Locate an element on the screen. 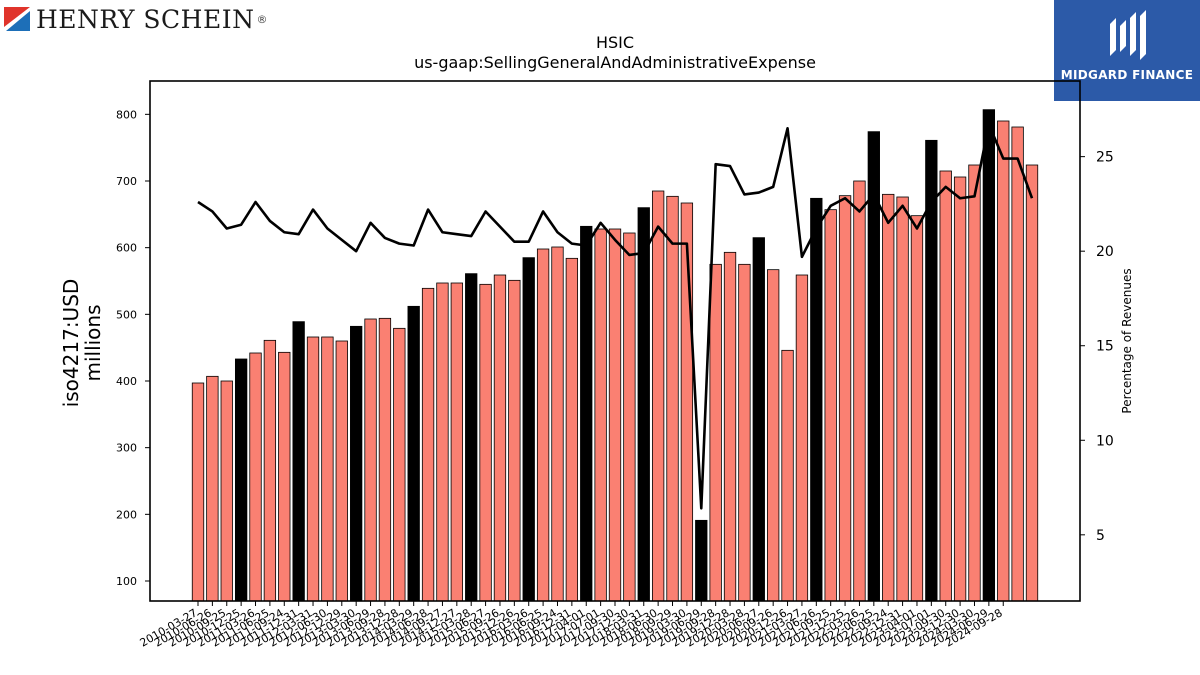 Image resolution: width=1200 pixels, height=675 pixels. chart-title: HSIC is located at coordinates (615, 42).